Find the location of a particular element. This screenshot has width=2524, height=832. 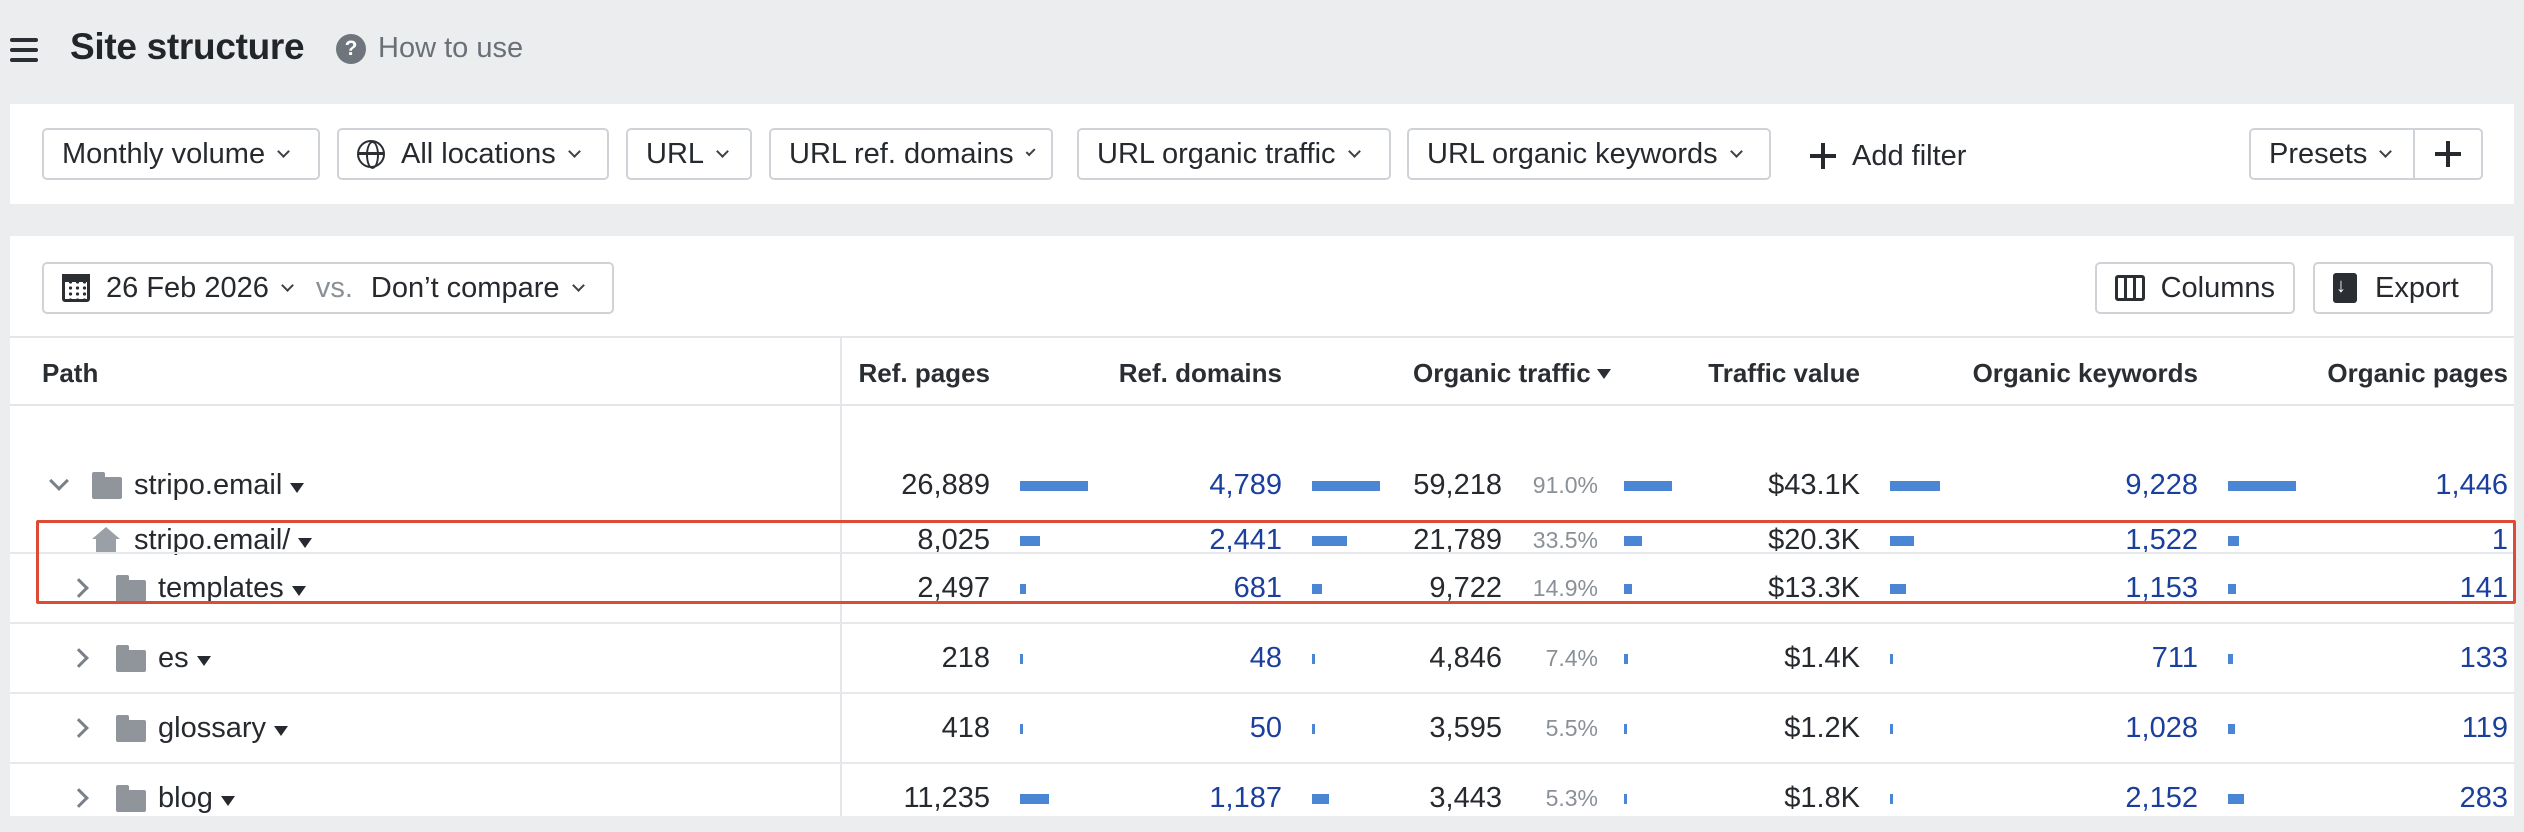

path-name: templates is located at coordinates (232, 588).